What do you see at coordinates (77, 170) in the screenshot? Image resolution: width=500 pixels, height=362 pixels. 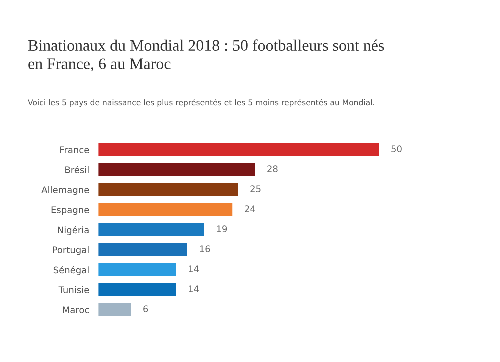 I see `y-tick-label: Brésil` at bounding box center [77, 170].